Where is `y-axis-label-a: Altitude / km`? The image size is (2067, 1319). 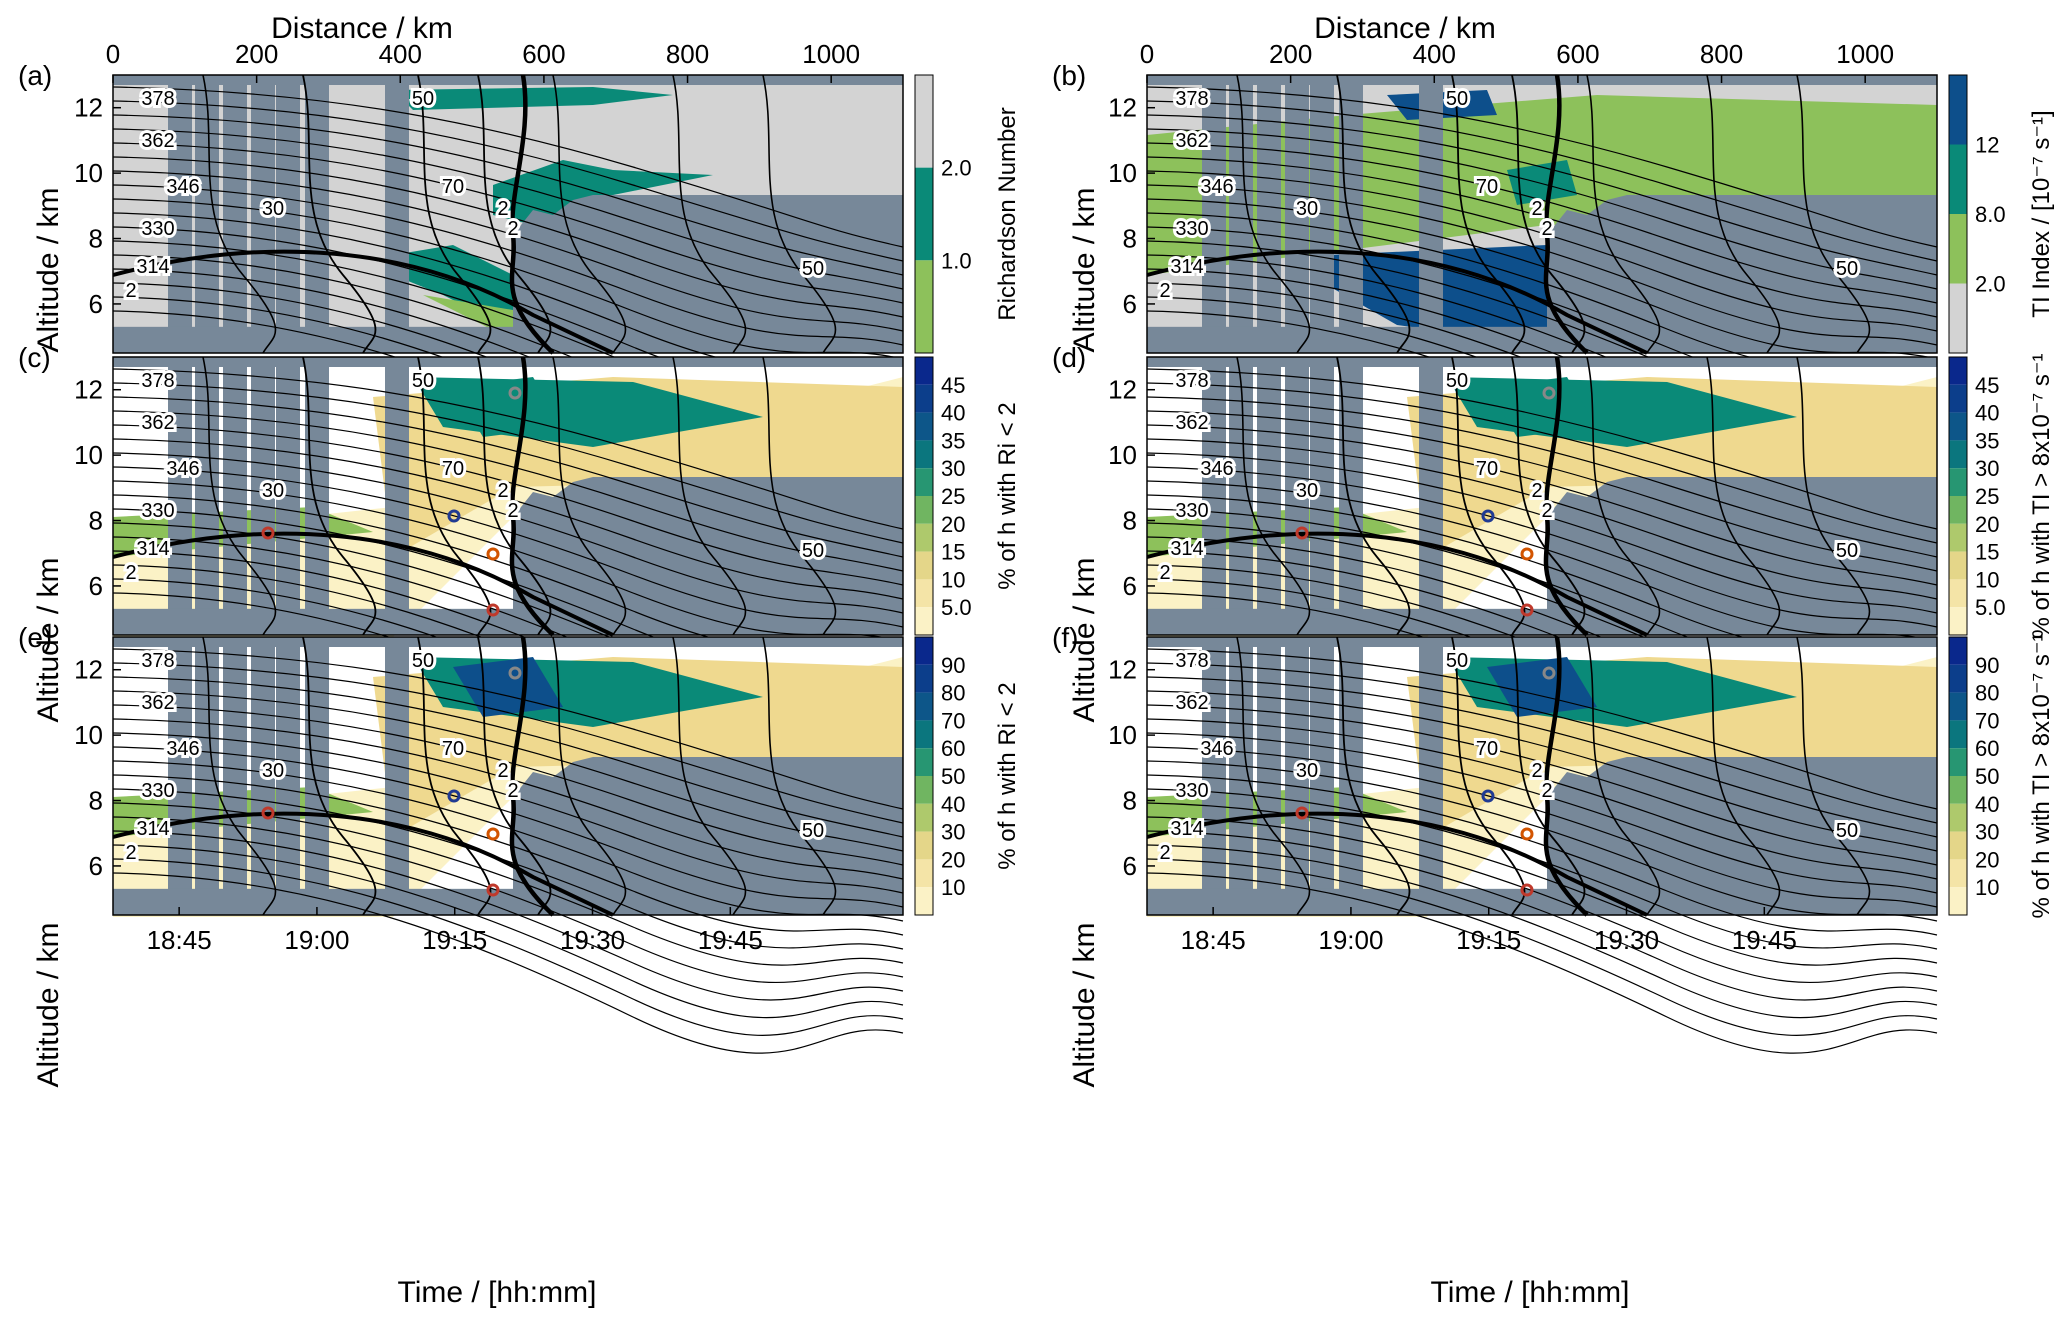
y-axis-label-a: Altitude / km is located at coordinates (48, 269).